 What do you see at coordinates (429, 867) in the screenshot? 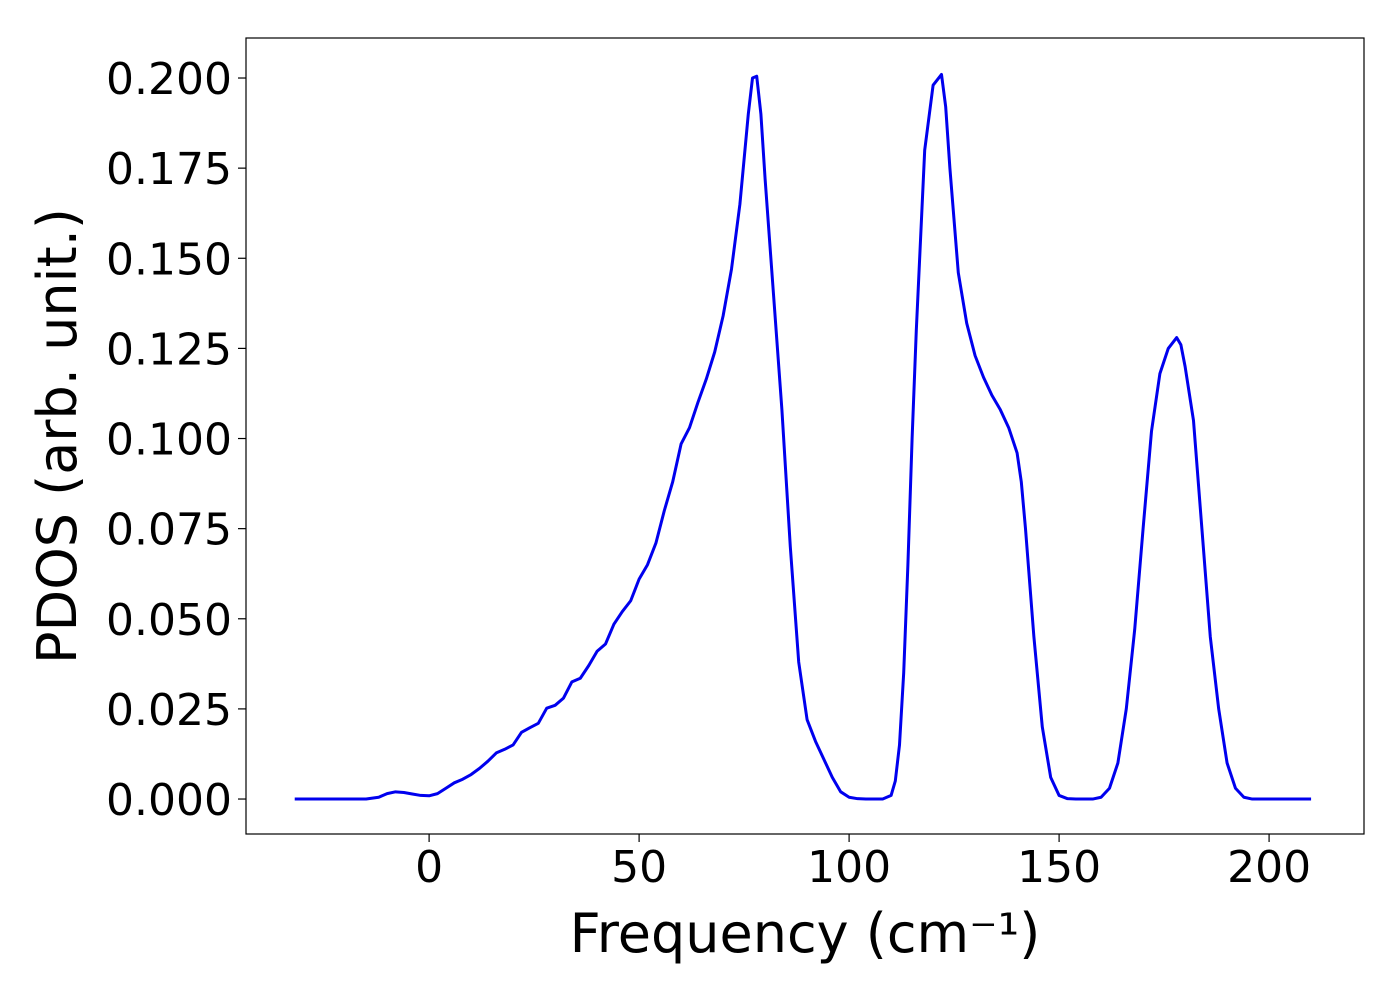
I see `x-tick-label: 0` at bounding box center [429, 867].